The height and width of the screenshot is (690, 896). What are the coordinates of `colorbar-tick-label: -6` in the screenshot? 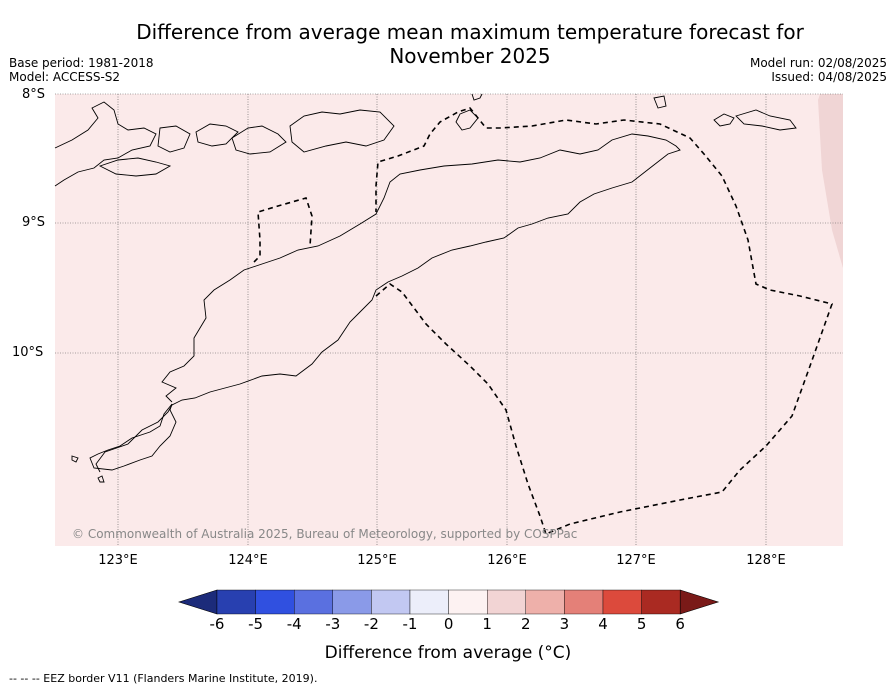 It's located at (217, 624).